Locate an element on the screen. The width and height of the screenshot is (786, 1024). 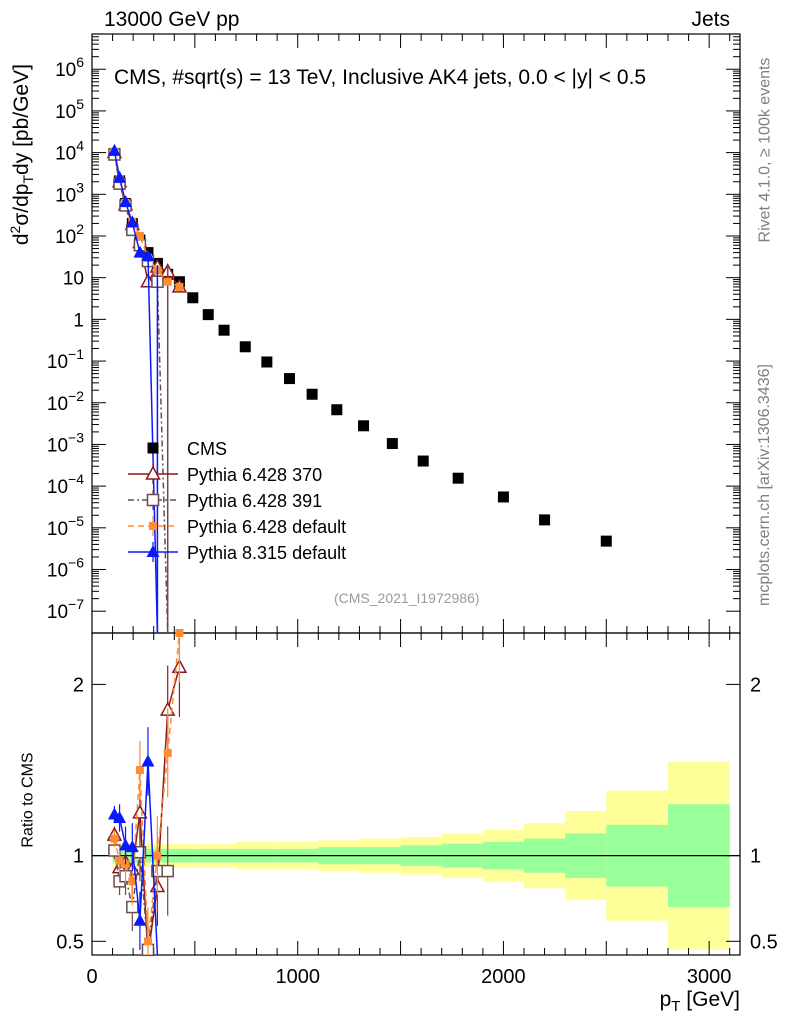
x-tick-label: 3000 is located at coordinates (709, 977).